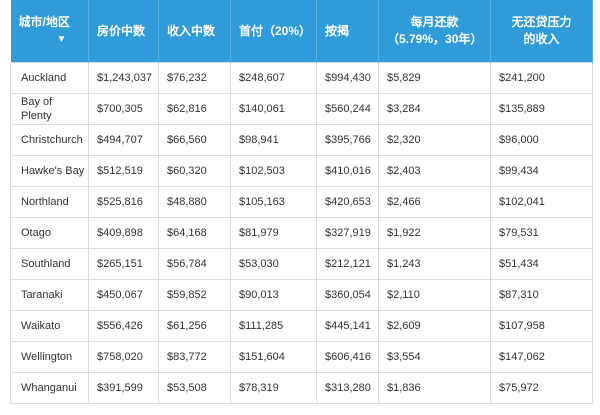  Describe the element at coordinates (37, 109) in the screenshot. I see `region-name: Bay of Plenty` at that location.